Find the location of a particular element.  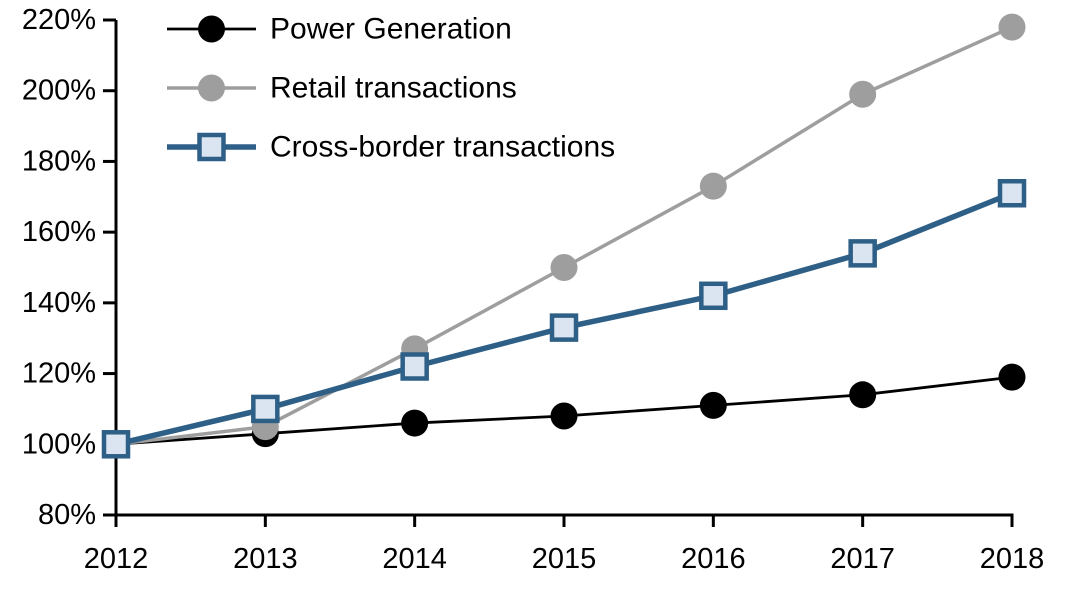

x-tick-label: 2016 is located at coordinates (713, 559).